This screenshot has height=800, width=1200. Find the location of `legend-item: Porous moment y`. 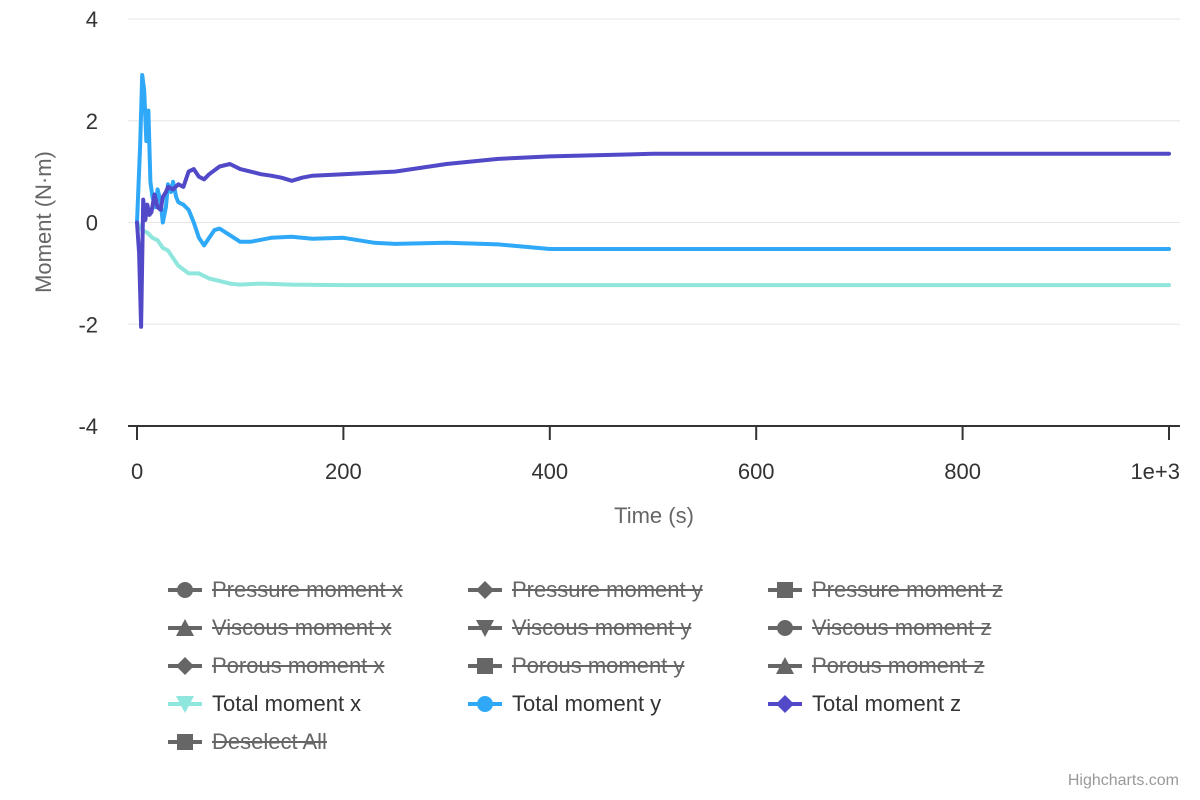

legend-item: Porous moment y is located at coordinates (576, 666).